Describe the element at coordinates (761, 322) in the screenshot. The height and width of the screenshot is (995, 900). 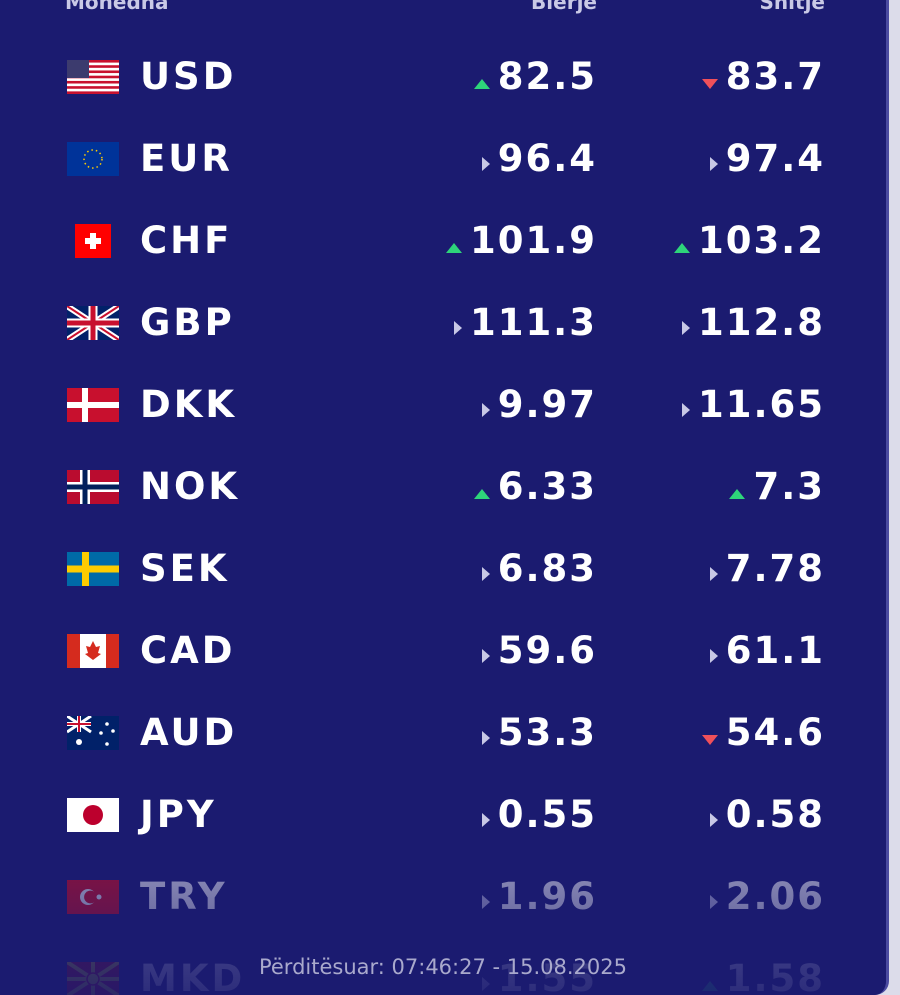
I see `sell-value: 112.8` at that location.